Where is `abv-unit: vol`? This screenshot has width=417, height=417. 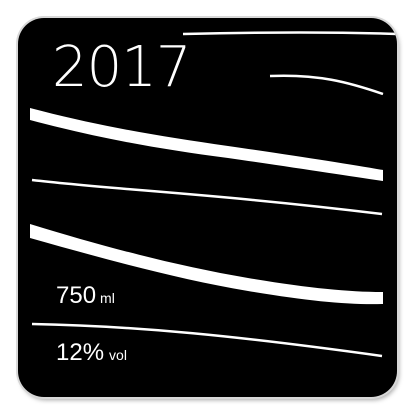 abv-unit: vol is located at coordinates (118, 355).